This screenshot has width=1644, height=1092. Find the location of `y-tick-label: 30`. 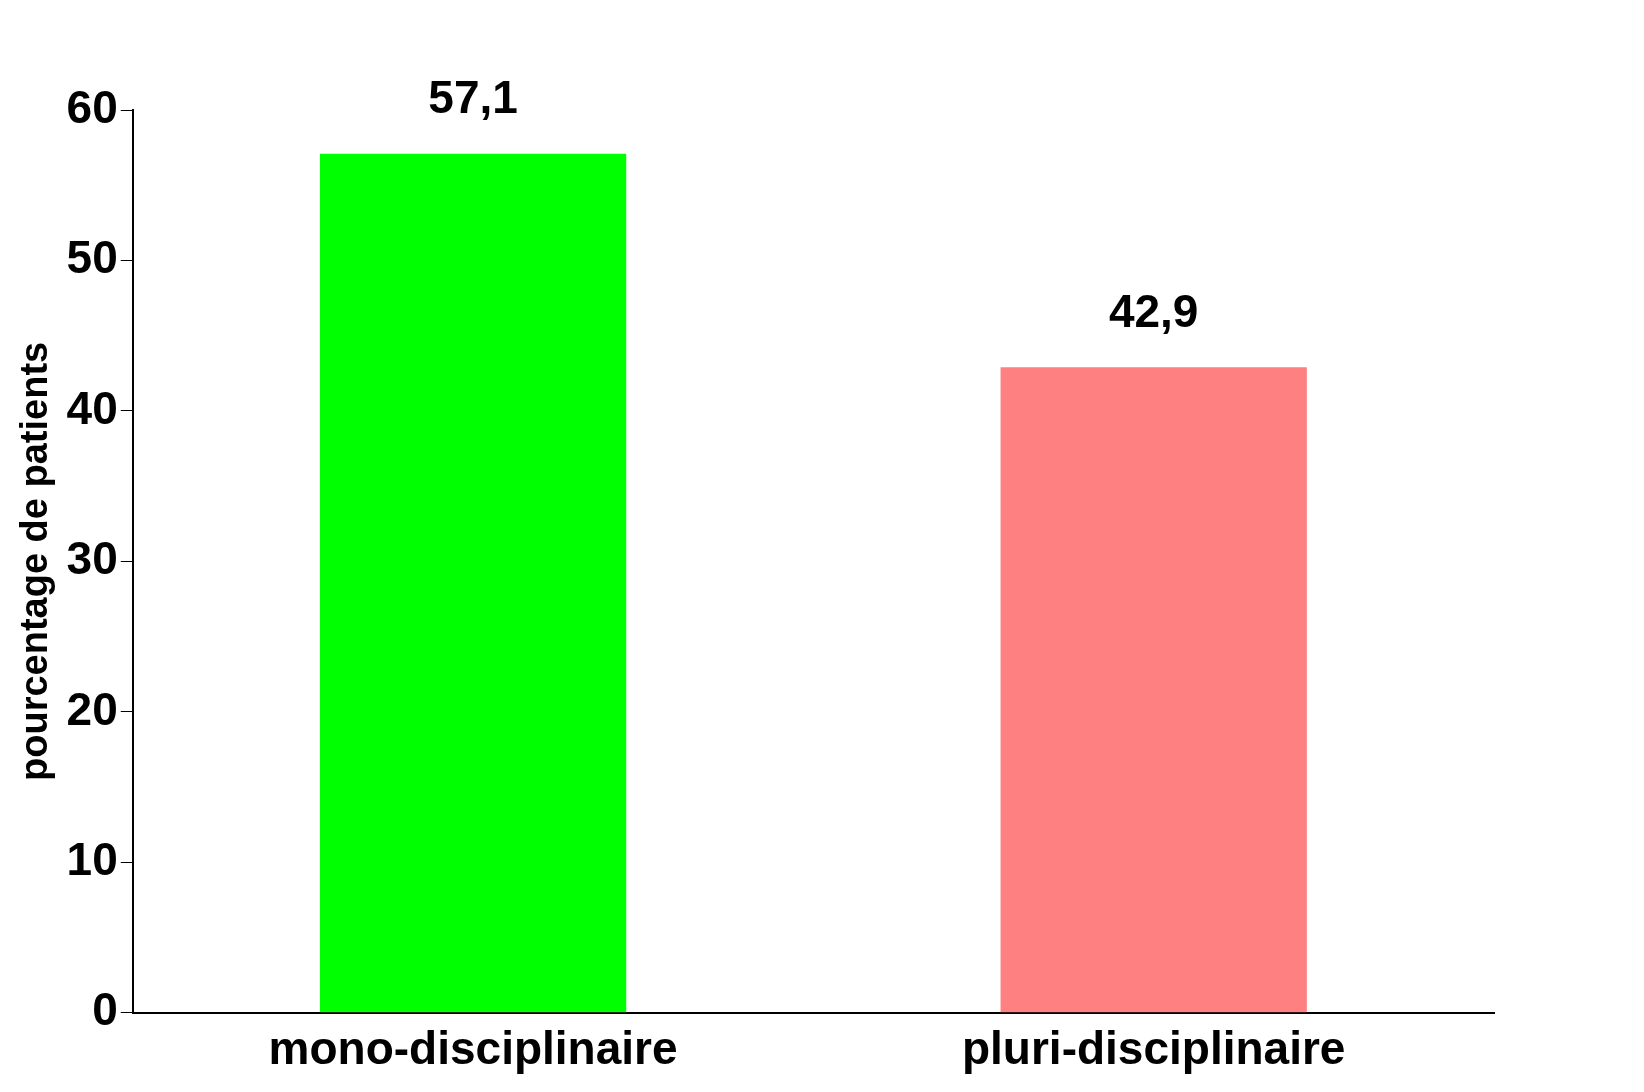

y-tick-label: 30 is located at coordinates (92, 558).